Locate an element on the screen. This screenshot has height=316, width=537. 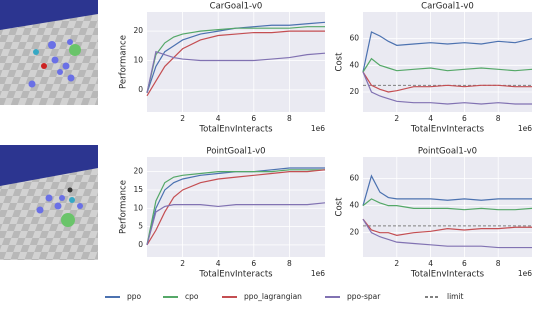
env-render-point is located at coordinates (49, 202).